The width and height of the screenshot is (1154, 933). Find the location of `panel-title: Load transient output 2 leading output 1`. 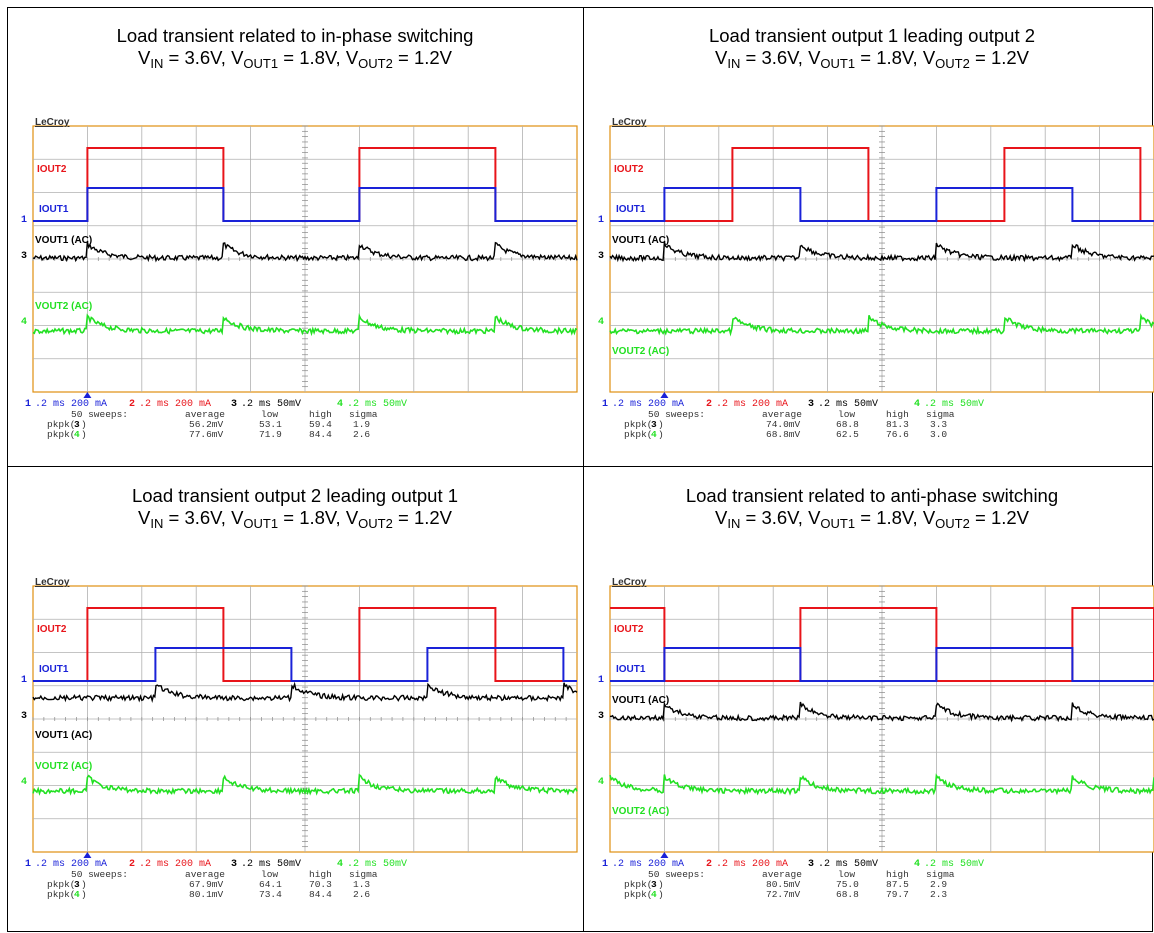

panel-title: Load transient output 2 leading output 1 is located at coordinates (295, 495).